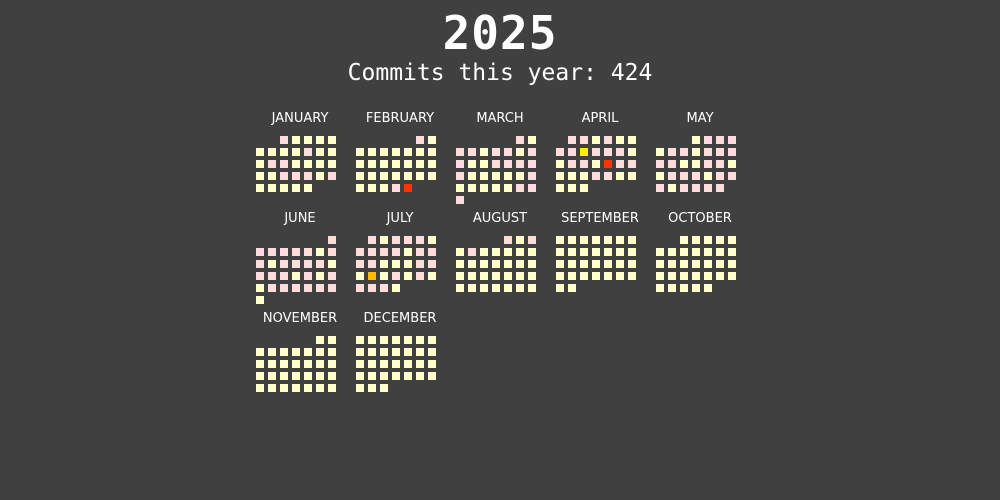  What do you see at coordinates (300, 118) in the screenshot?
I see `month-label-january: JANUARY` at bounding box center [300, 118].